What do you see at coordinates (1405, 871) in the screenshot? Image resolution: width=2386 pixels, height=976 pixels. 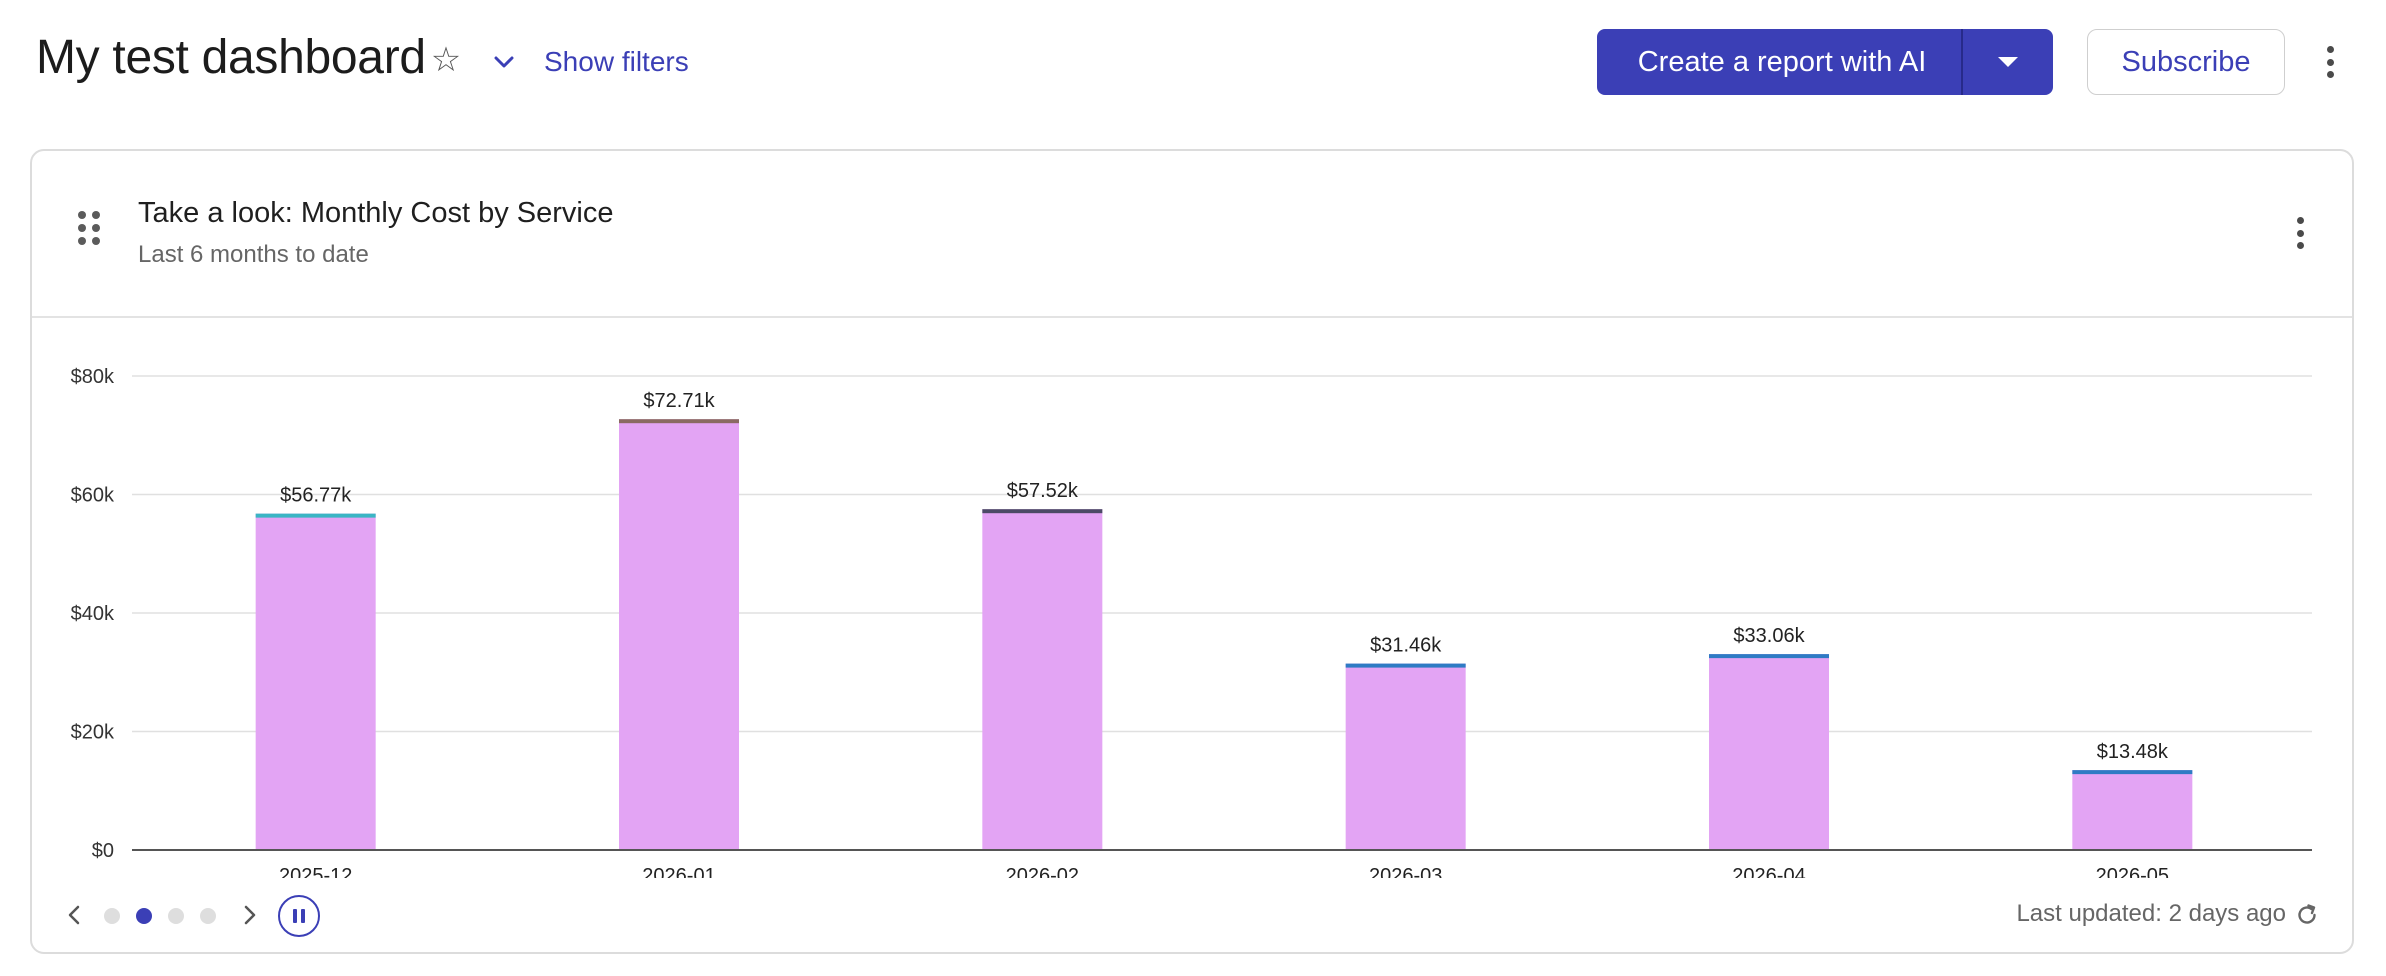 I see `x-tick-label: 2026-03` at bounding box center [1405, 871].